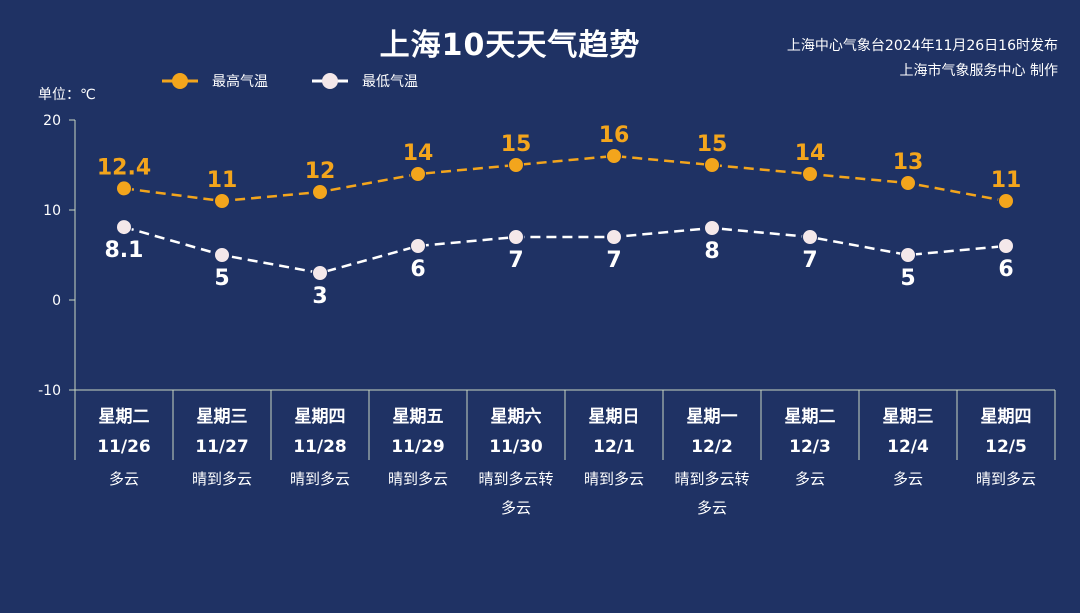  I want to click on x-tick-weekday: 星期五, so click(418, 417).